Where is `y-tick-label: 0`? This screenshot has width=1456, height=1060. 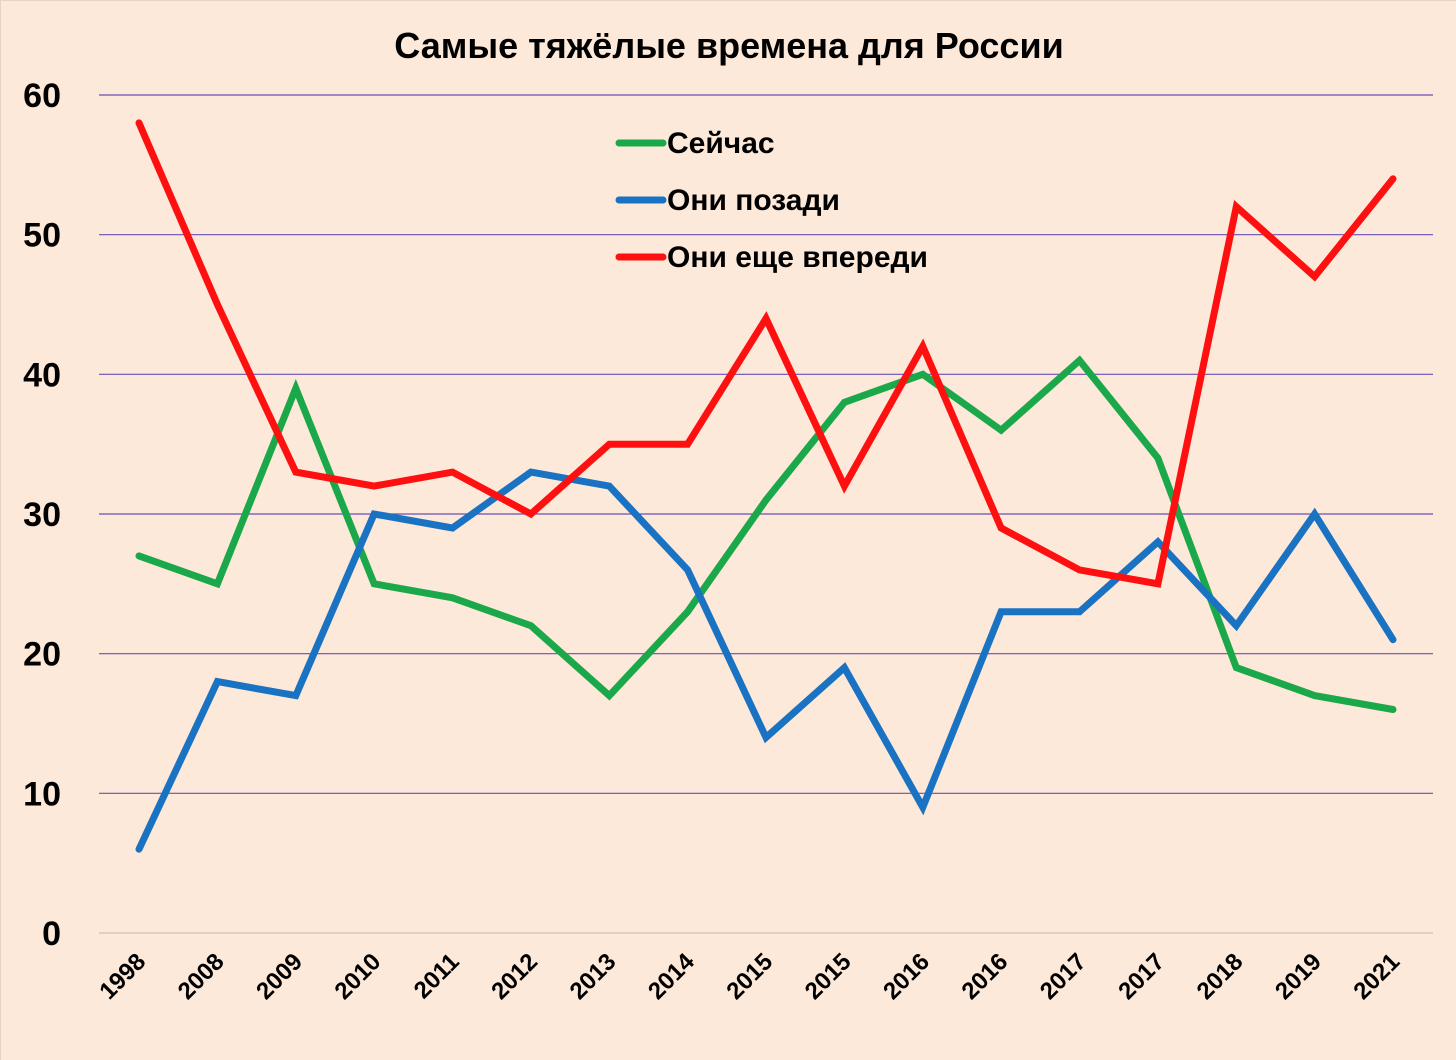
y-tick-label: 0 is located at coordinates (51, 934).